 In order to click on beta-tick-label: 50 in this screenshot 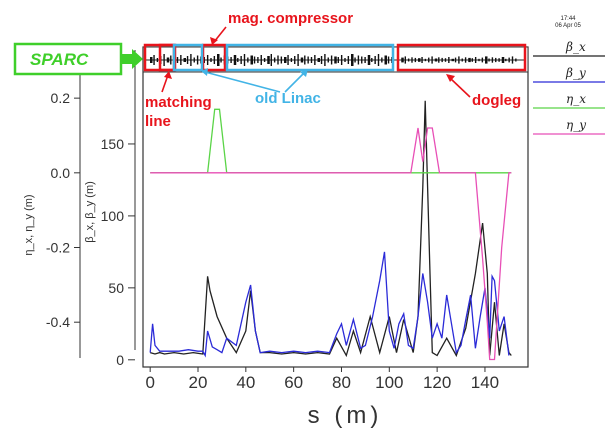, I will do `click(116, 288)`.